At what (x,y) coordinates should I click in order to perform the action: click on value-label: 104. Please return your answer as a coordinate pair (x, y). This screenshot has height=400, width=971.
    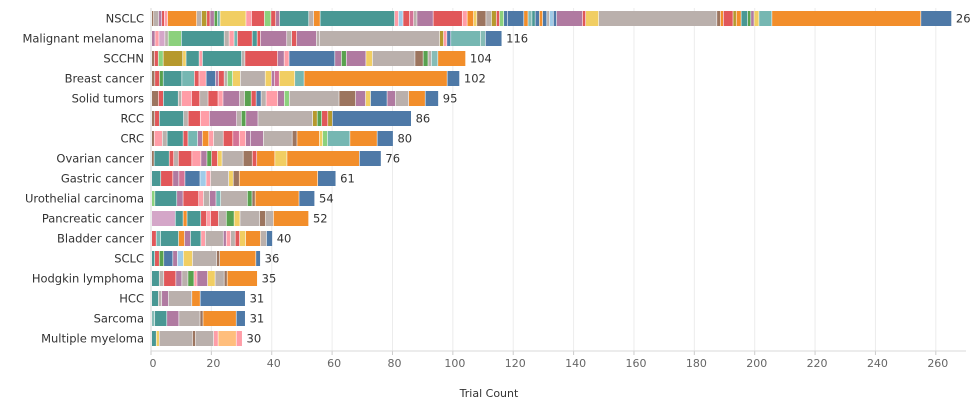
    Looking at the image, I should click on (481, 59).